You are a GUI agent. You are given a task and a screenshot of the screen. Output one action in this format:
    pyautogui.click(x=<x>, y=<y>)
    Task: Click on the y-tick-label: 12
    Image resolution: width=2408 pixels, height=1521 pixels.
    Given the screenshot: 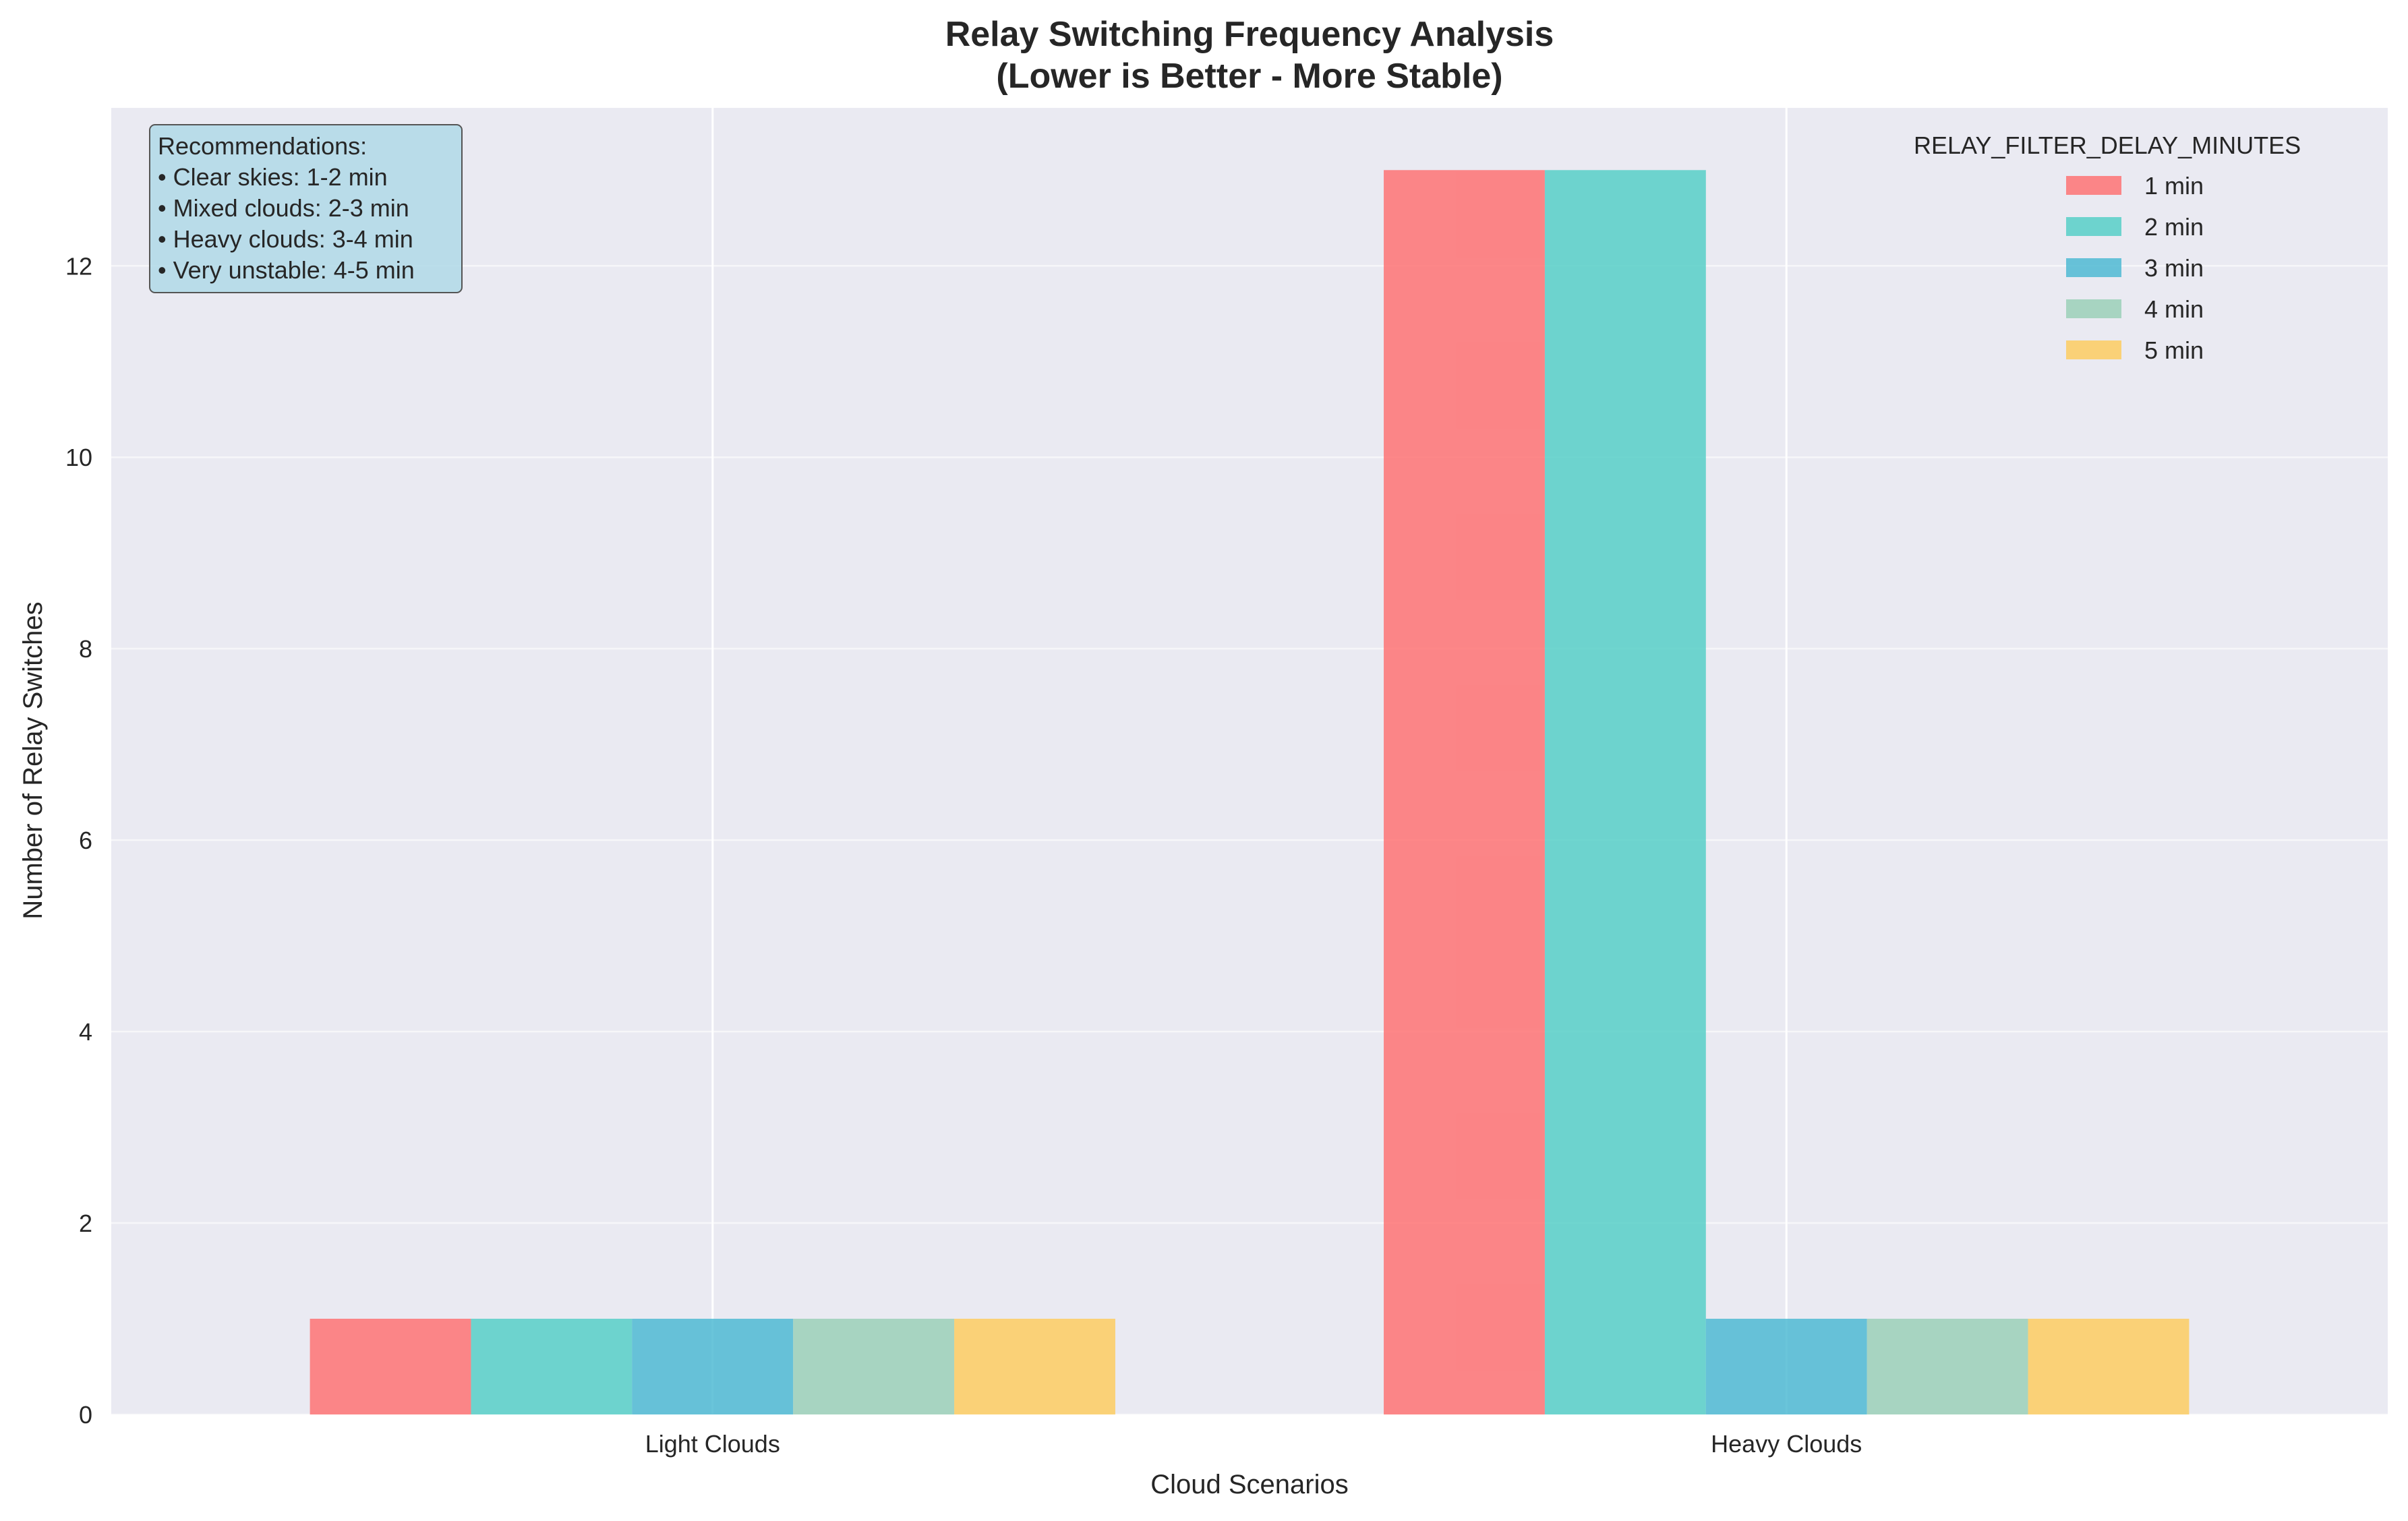 What is the action you would take?
    pyautogui.click(x=78, y=266)
    